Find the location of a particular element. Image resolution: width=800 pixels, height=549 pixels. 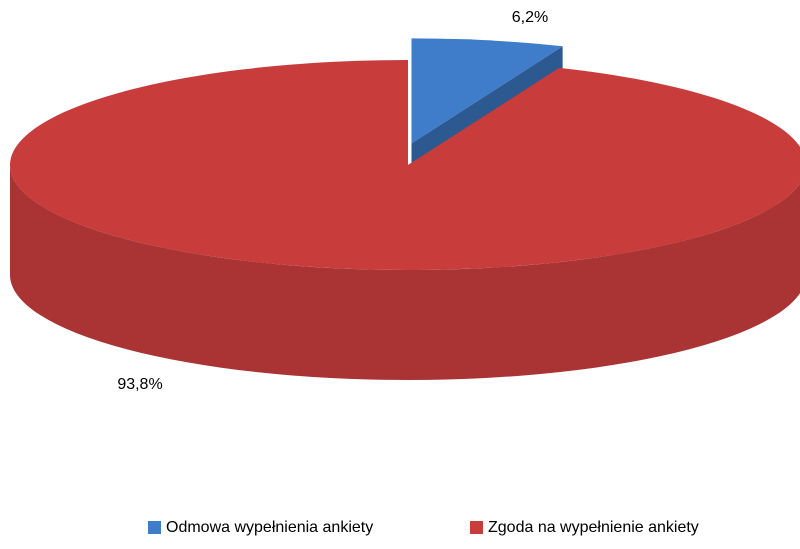

slice-top is located at coordinates (487, 91).